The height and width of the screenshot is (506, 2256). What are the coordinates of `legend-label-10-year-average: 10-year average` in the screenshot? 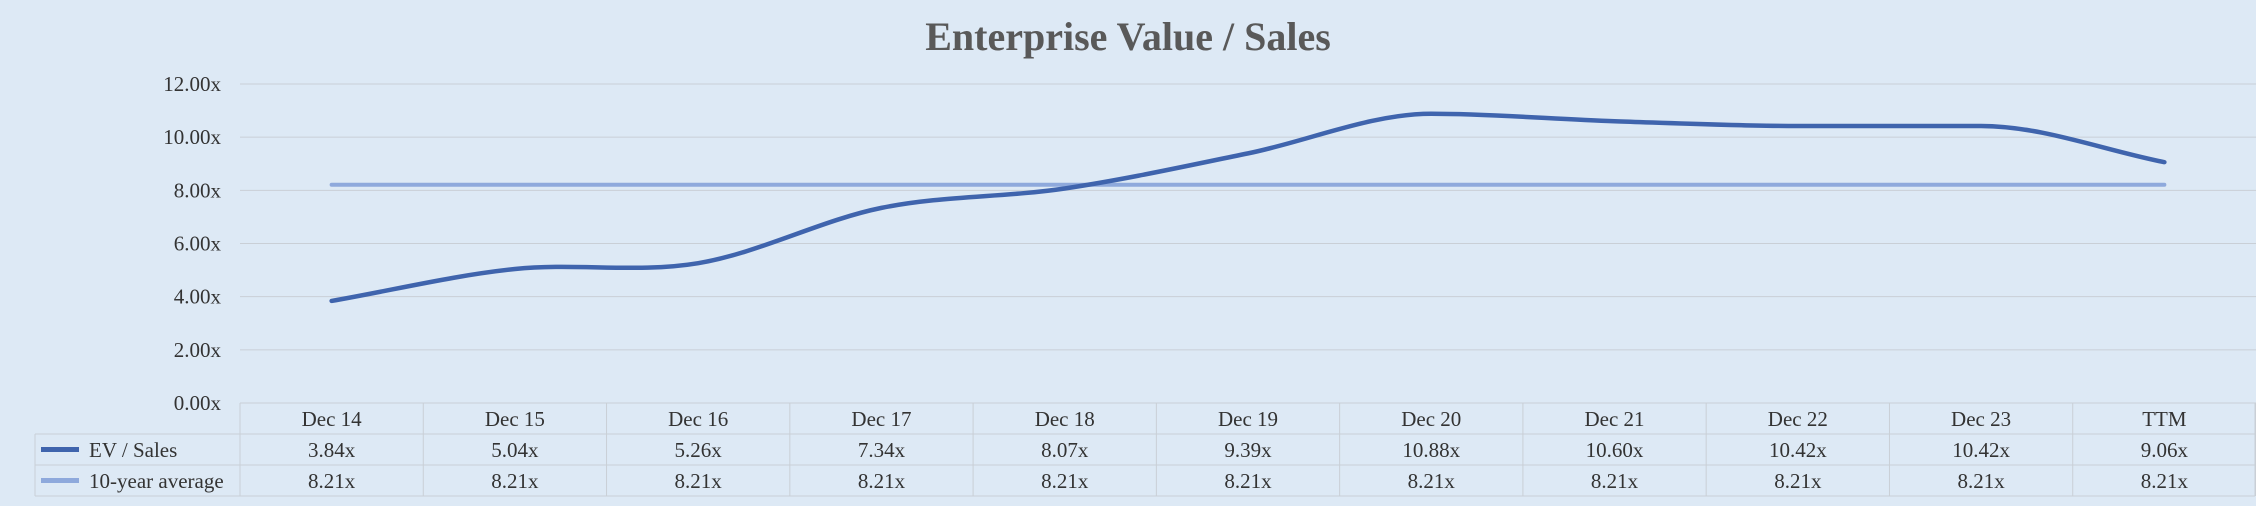 It's located at (156, 481).